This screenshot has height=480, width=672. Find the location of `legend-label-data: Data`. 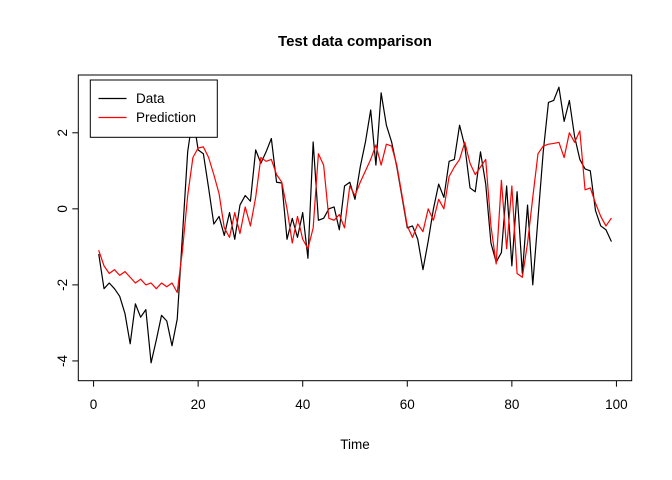

legend-label-data: Data is located at coordinates (150, 98).